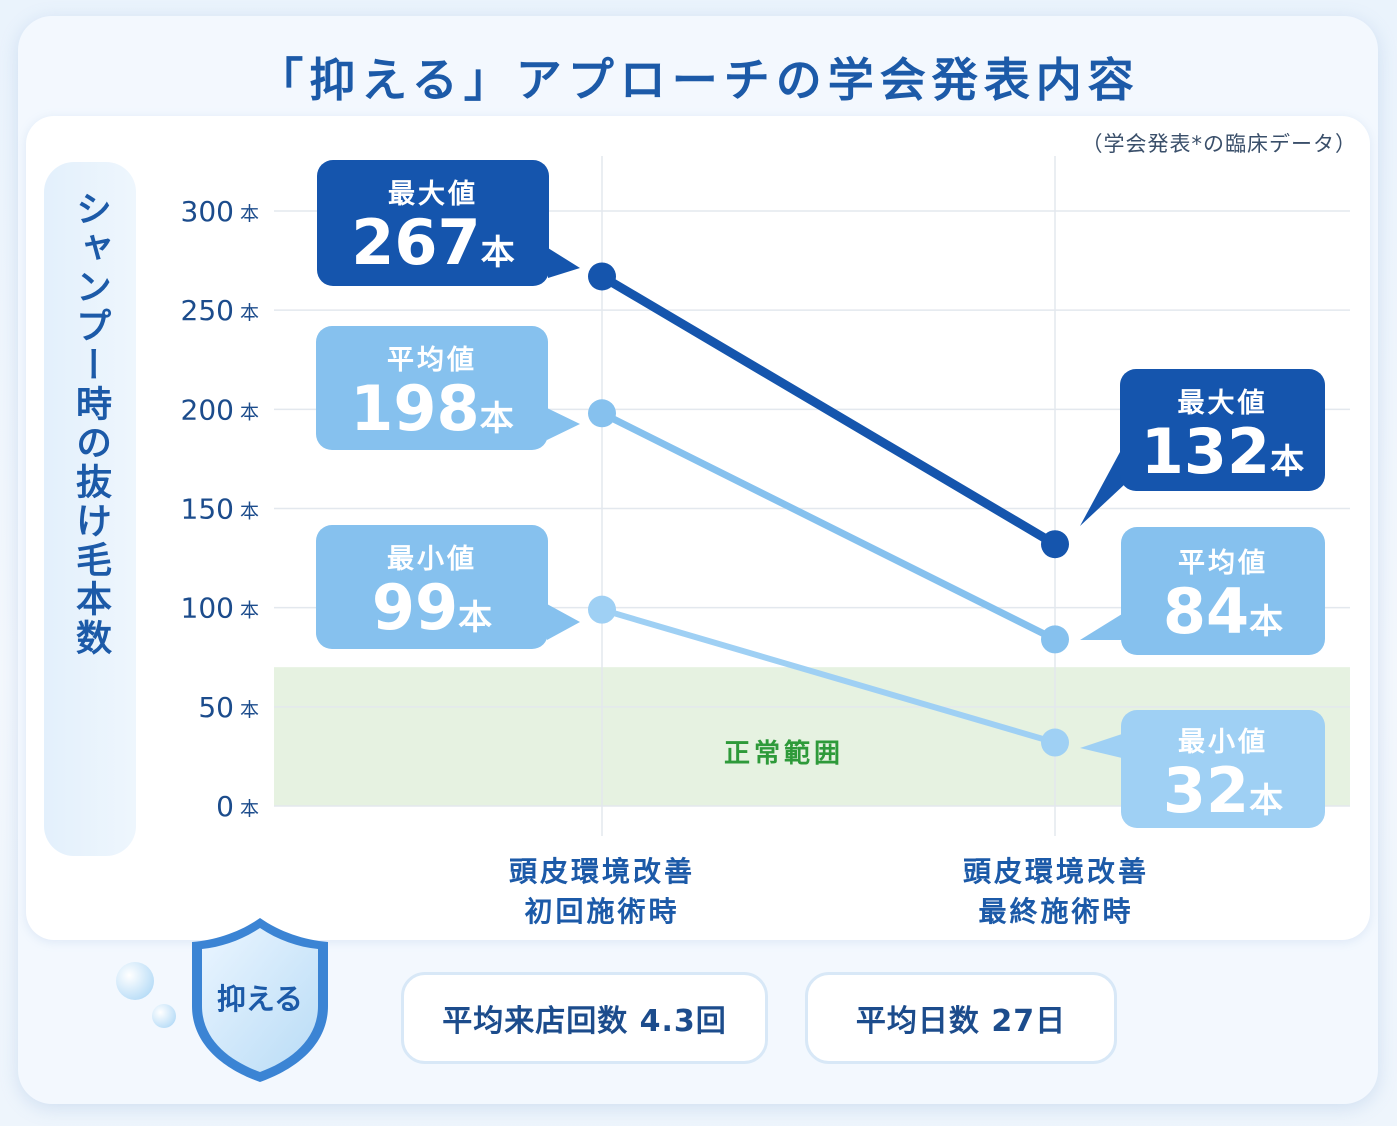 This screenshot has height=1126, width=1397. I want to click on y-tick-label: 50, so click(216, 707).